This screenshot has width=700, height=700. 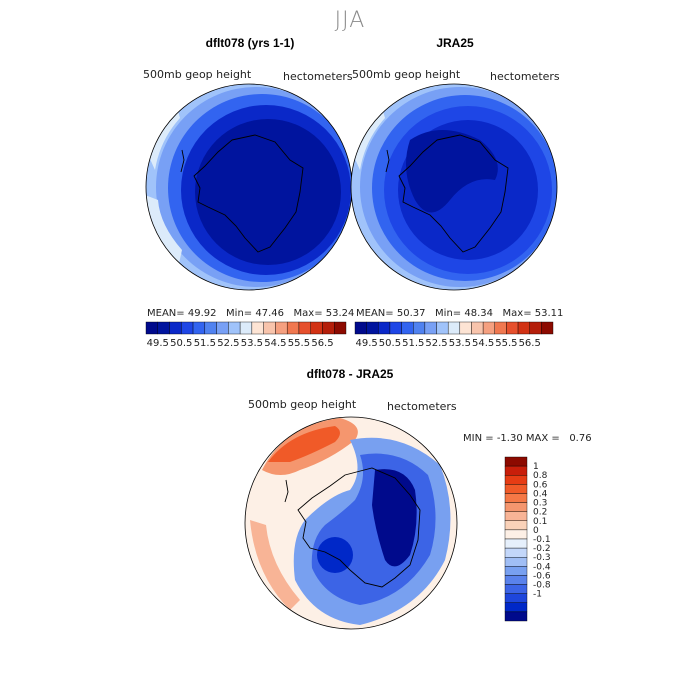 What do you see at coordinates (299, 343) in the screenshot?
I see `colorbar1-tick-label: 55.5` at bounding box center [299, 343].